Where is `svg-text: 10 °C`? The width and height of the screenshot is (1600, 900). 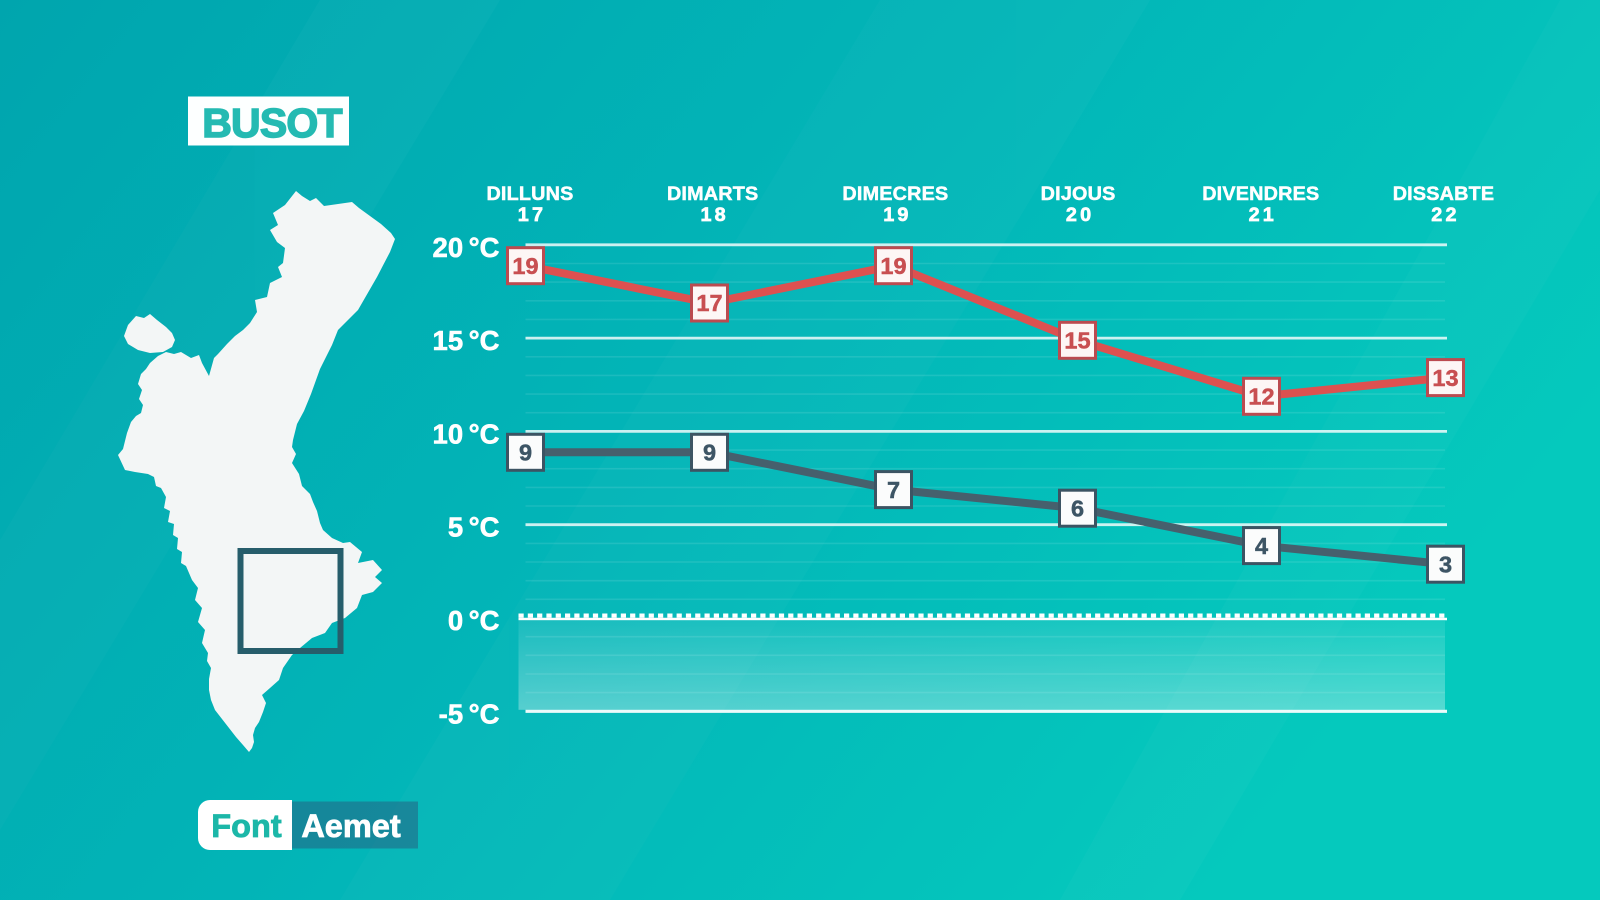
svg-text: 10 °C is located at coordinates (466, 433).